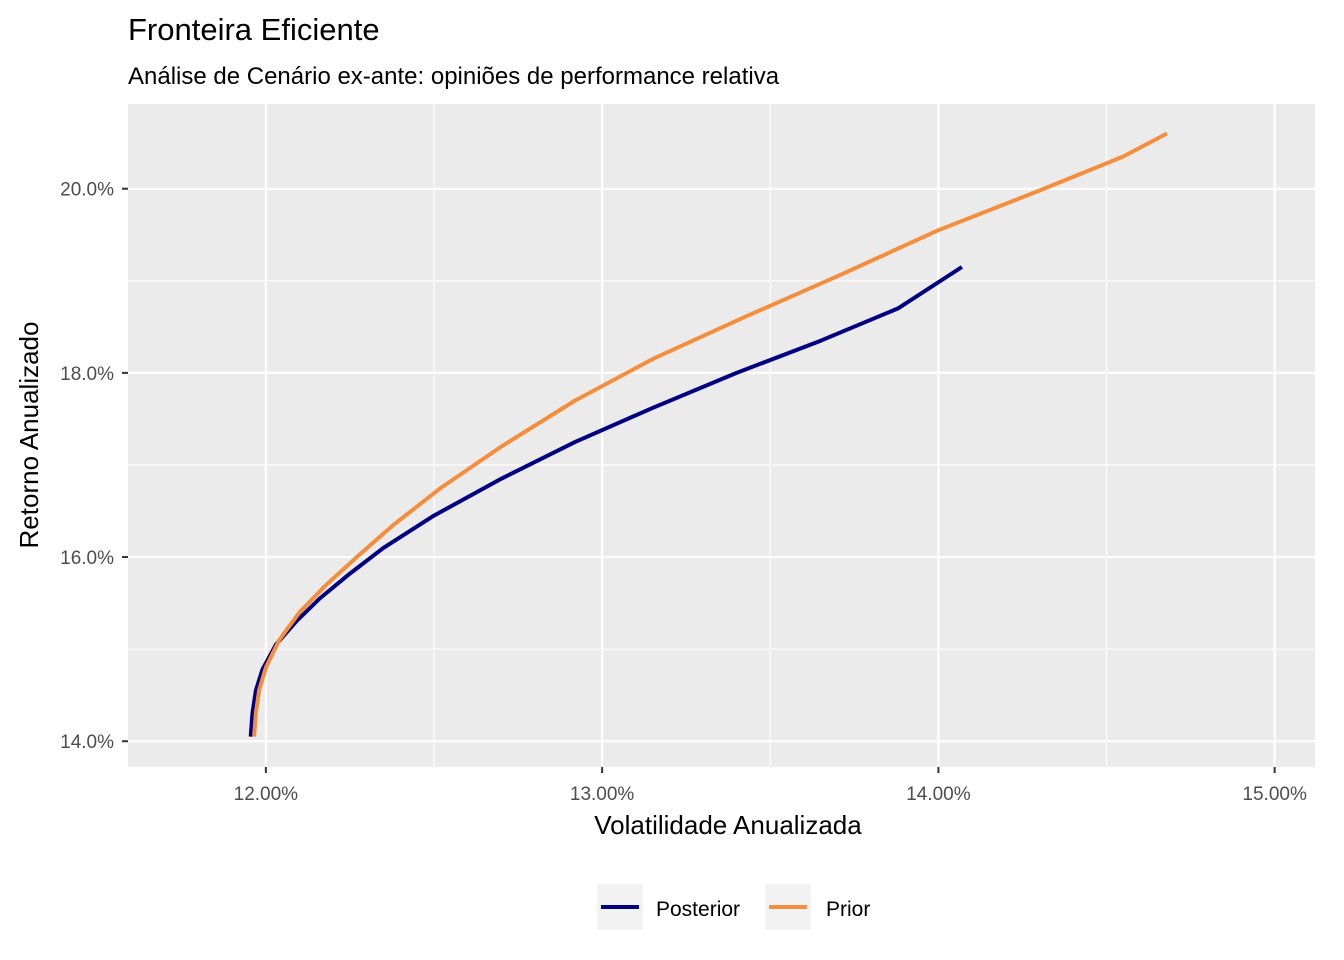 The image size is (1344, 960). I want to click on legend: Posterior Prior, so click(733, 907).